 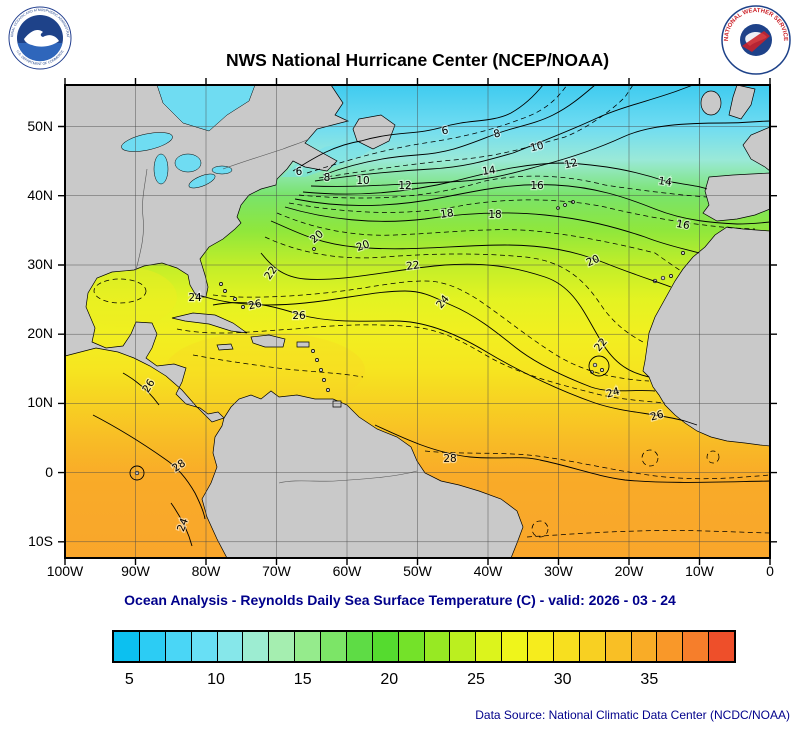 I want to click on nws-band-icon, so click(x=756, y=41).